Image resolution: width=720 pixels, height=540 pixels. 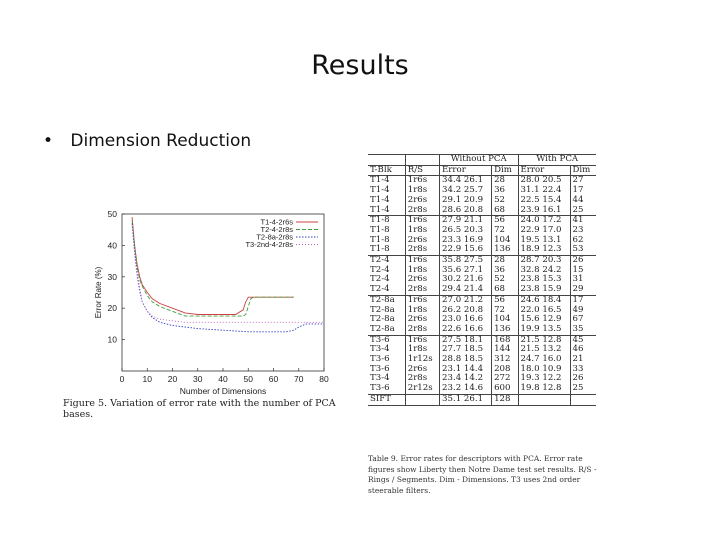 What do you see at coordinates (541, 269) in the screenshot?
I see `cell-error-with: 32.8 24.2` at bounding box center [541, 269].